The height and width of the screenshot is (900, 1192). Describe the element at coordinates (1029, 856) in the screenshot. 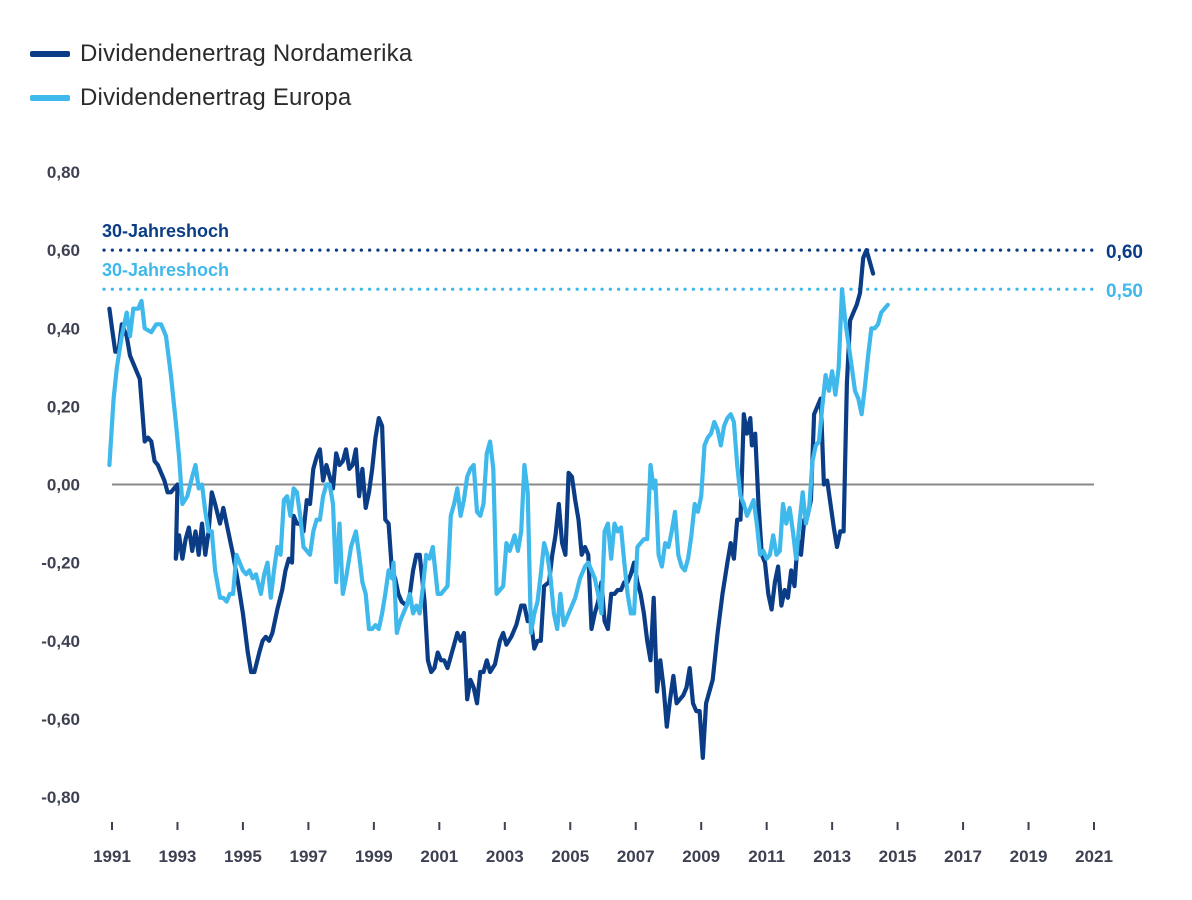

I see `x-tick-label: 2019` at that location.